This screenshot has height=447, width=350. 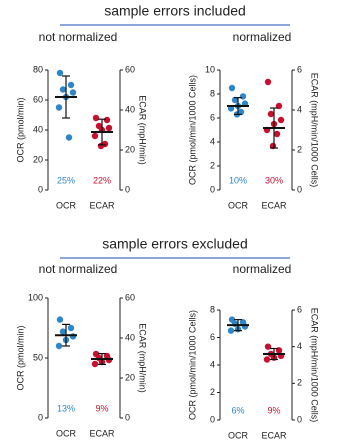 I want to click on cv-label: 25%, so click(x=66, y=180).